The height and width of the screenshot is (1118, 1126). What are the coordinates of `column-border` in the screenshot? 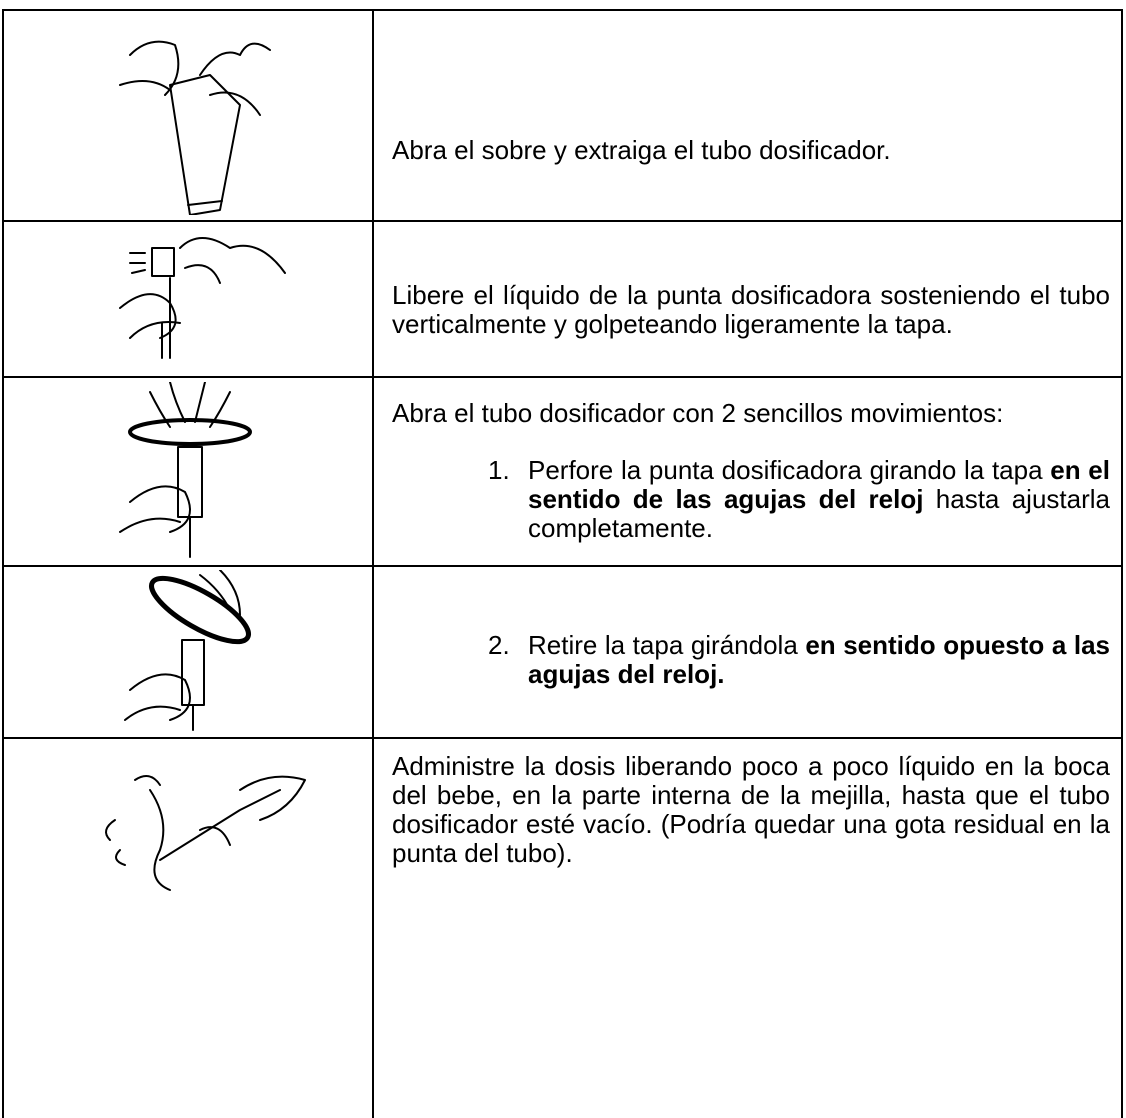 It's located at (373, 564).